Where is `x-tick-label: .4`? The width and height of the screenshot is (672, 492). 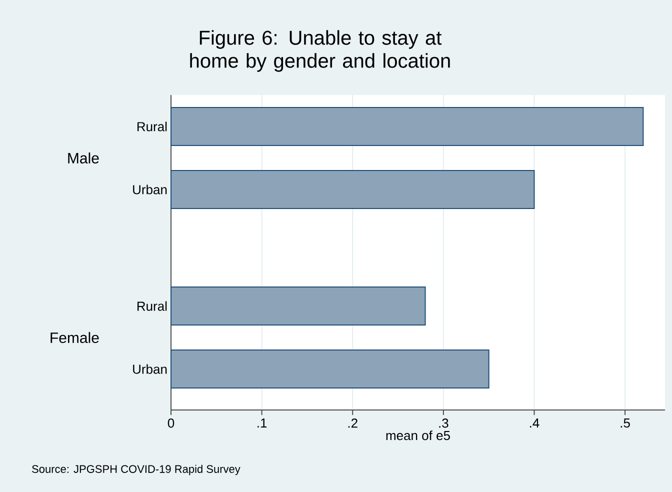
x-tick-label: .4 is located at coordinates (535, 423).